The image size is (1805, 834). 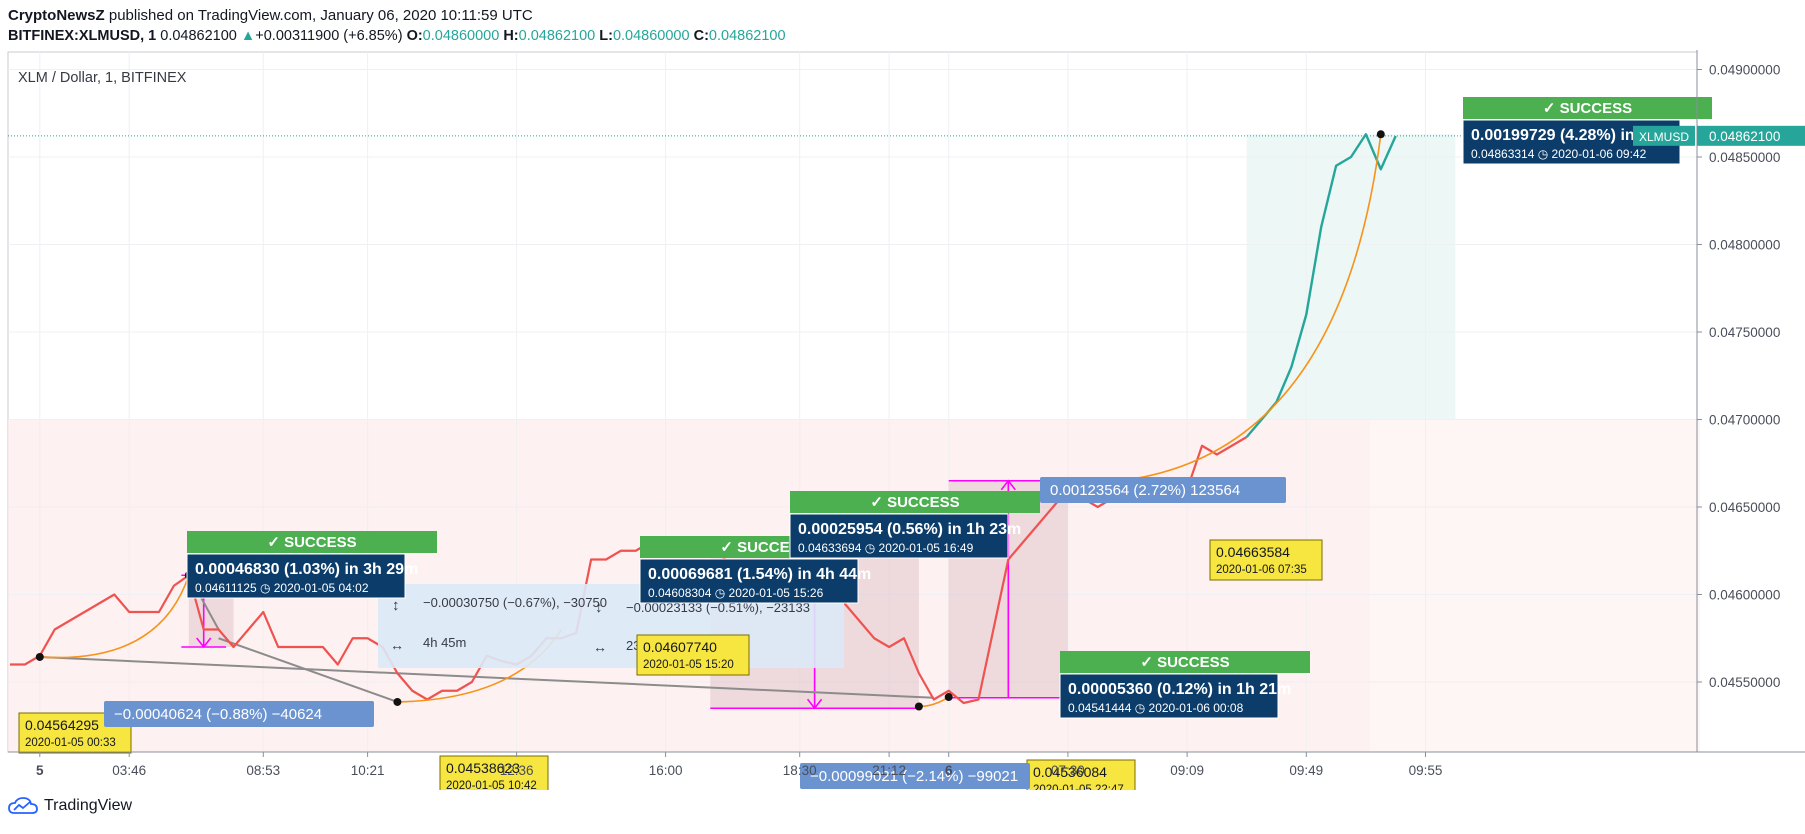 I want to click on symbol-tag-text: XLMUSD, so click(x=1664, y=137).